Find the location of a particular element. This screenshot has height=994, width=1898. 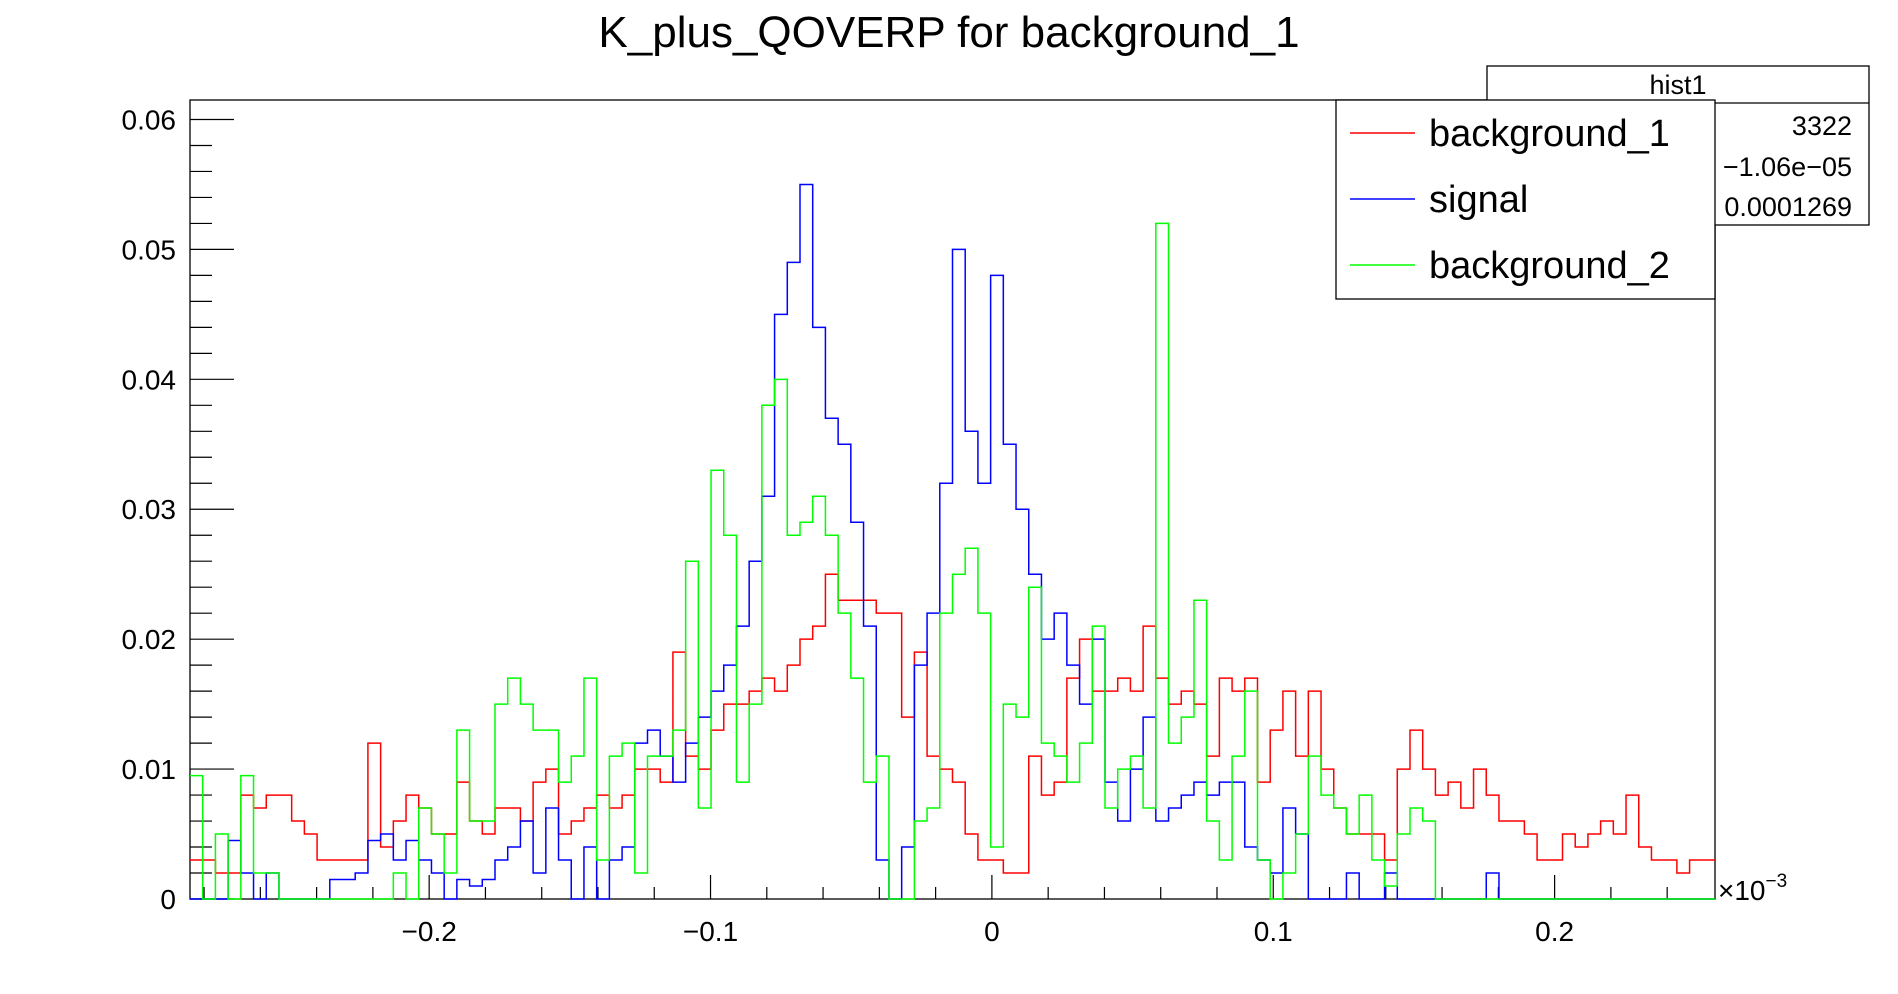

legend-label-background-1: background_1 is located at coordinates (1549, 134).